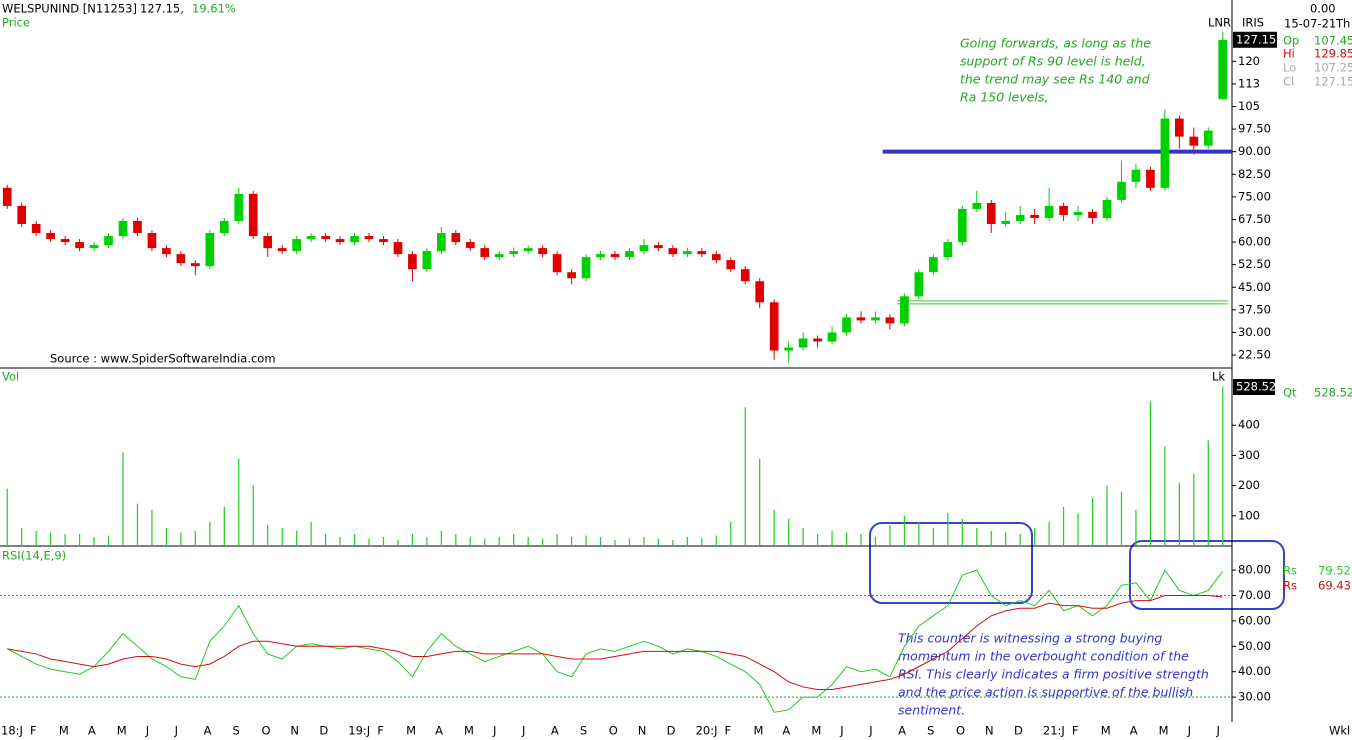  Describe the element at coordinates (707, 731) in the screenshot. I see `x-tick-label: 20:J` at that location.